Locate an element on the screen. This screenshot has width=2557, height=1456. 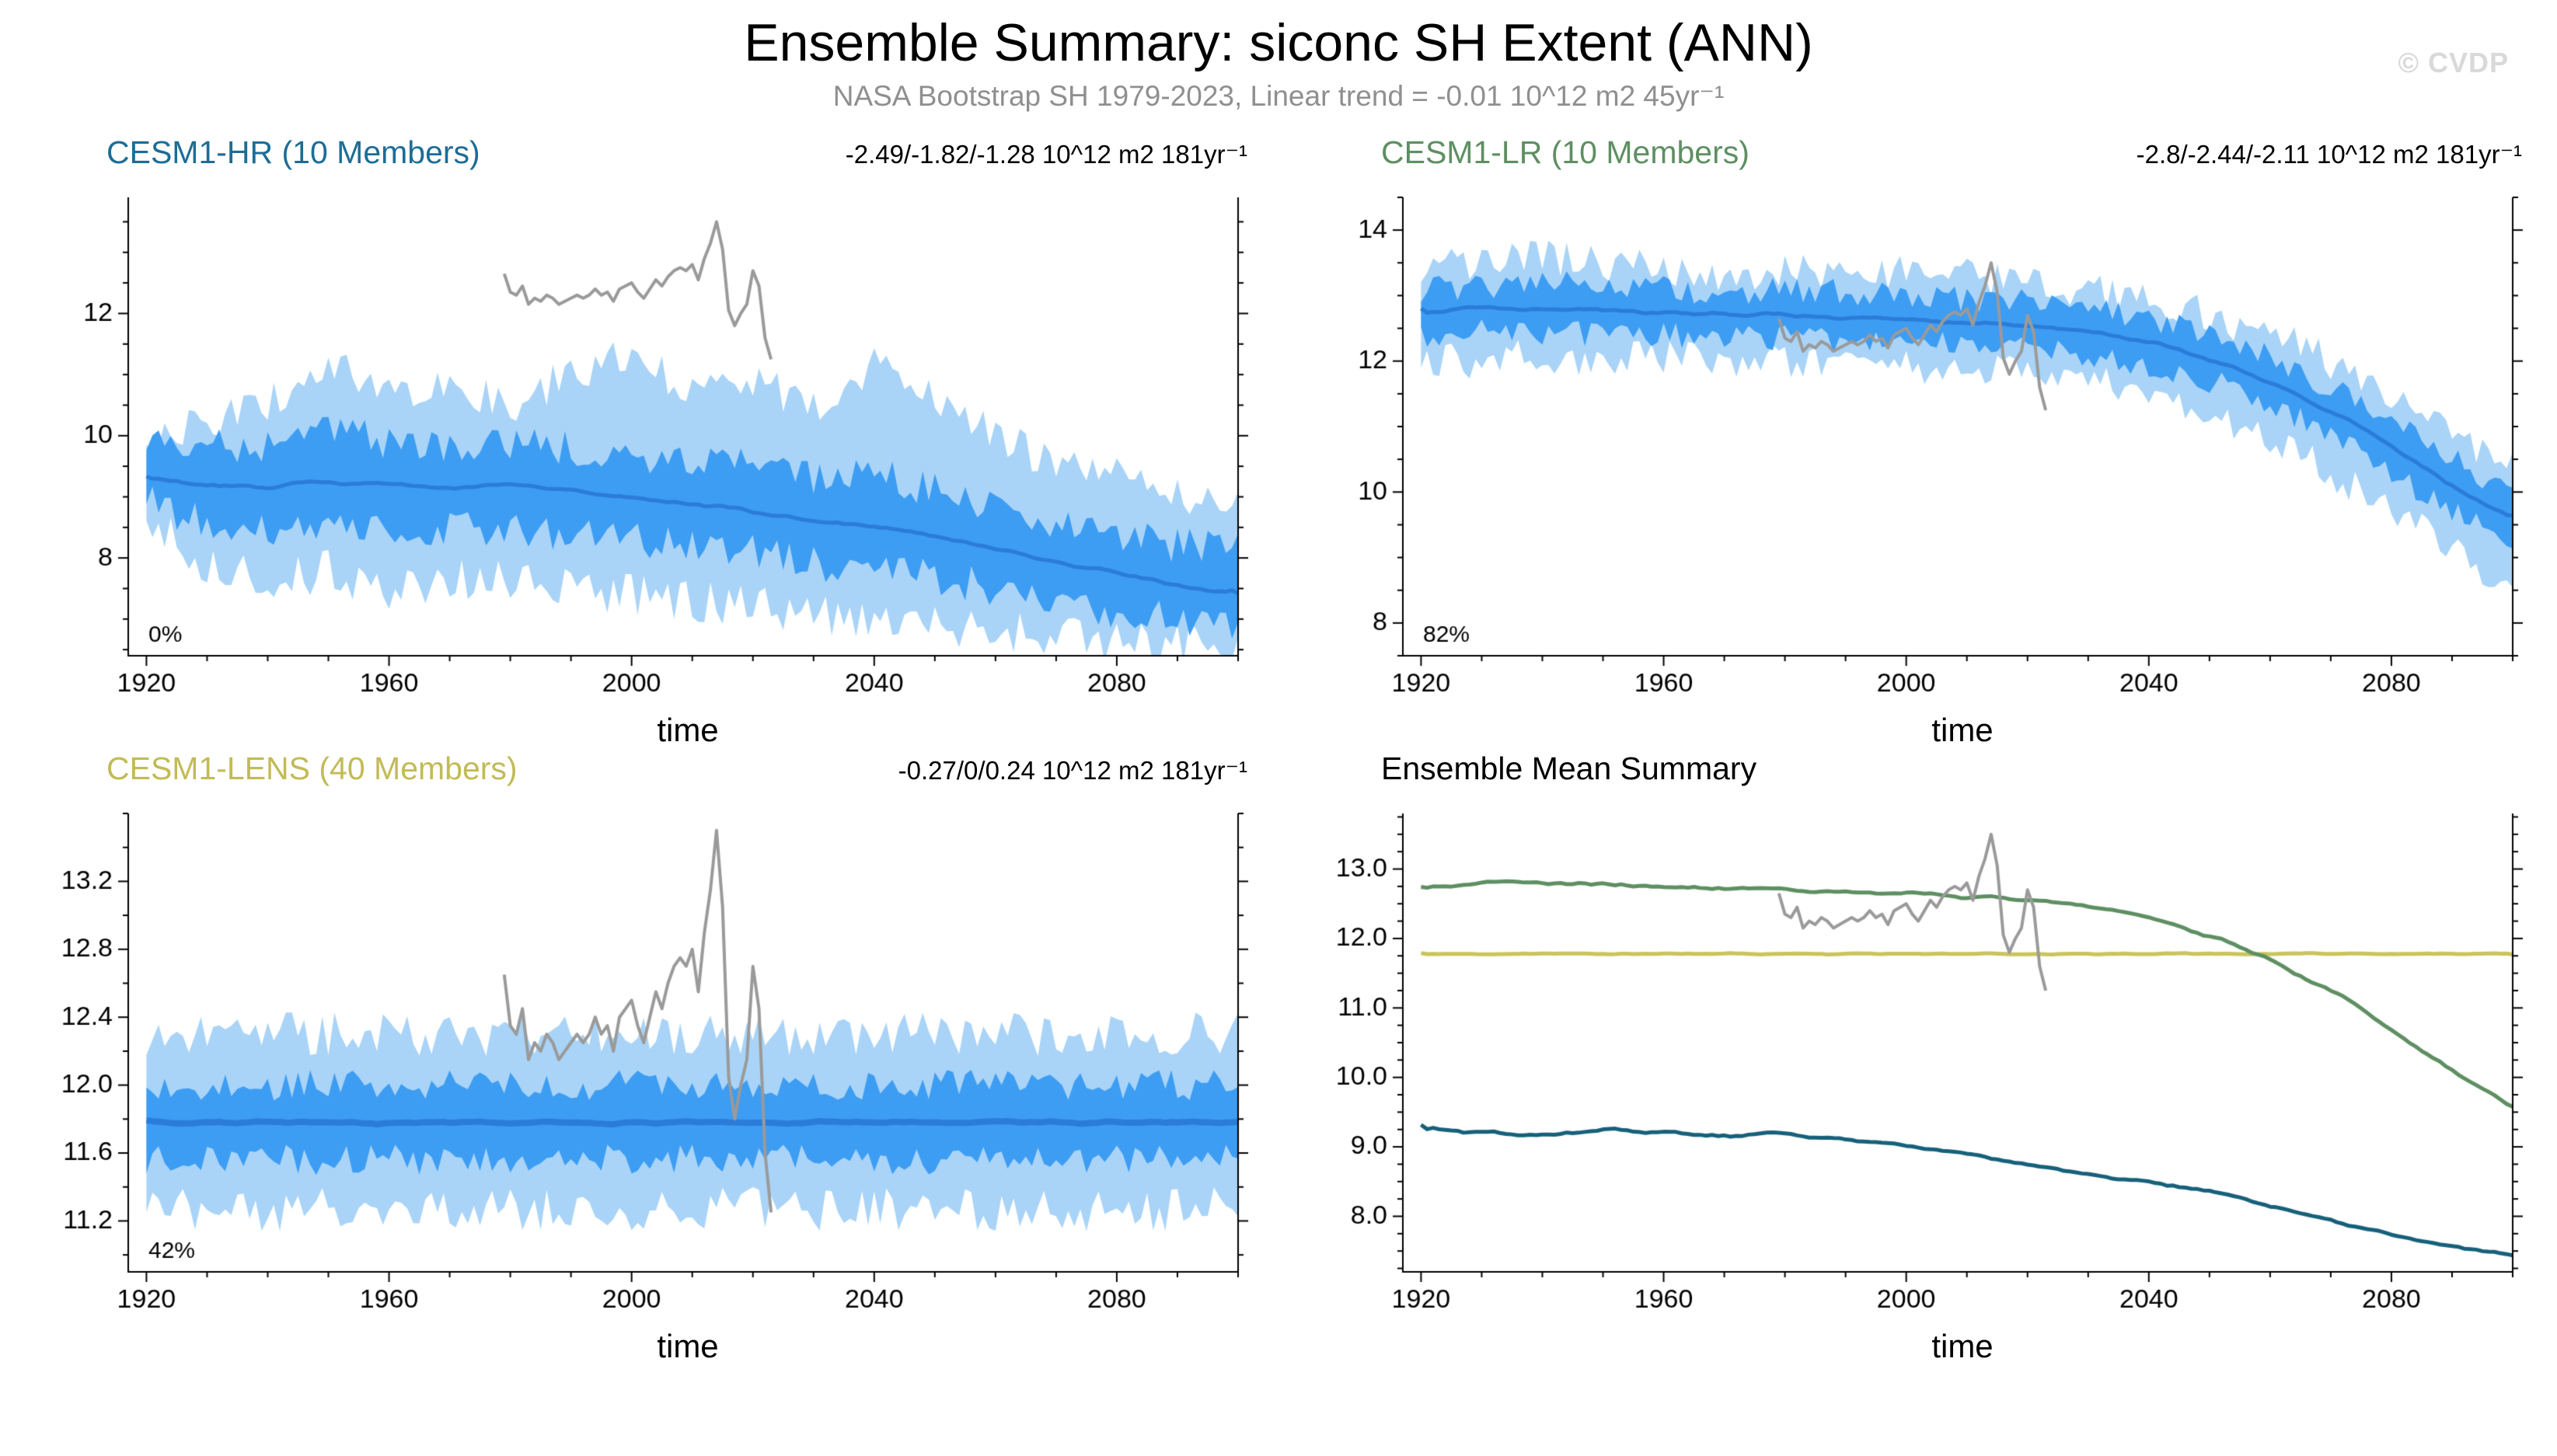
trend-label-cesm1-lens: -0.27/0/0.24 10^12 m2 181yr⁻¹ is located at coordinates (1072, 771).